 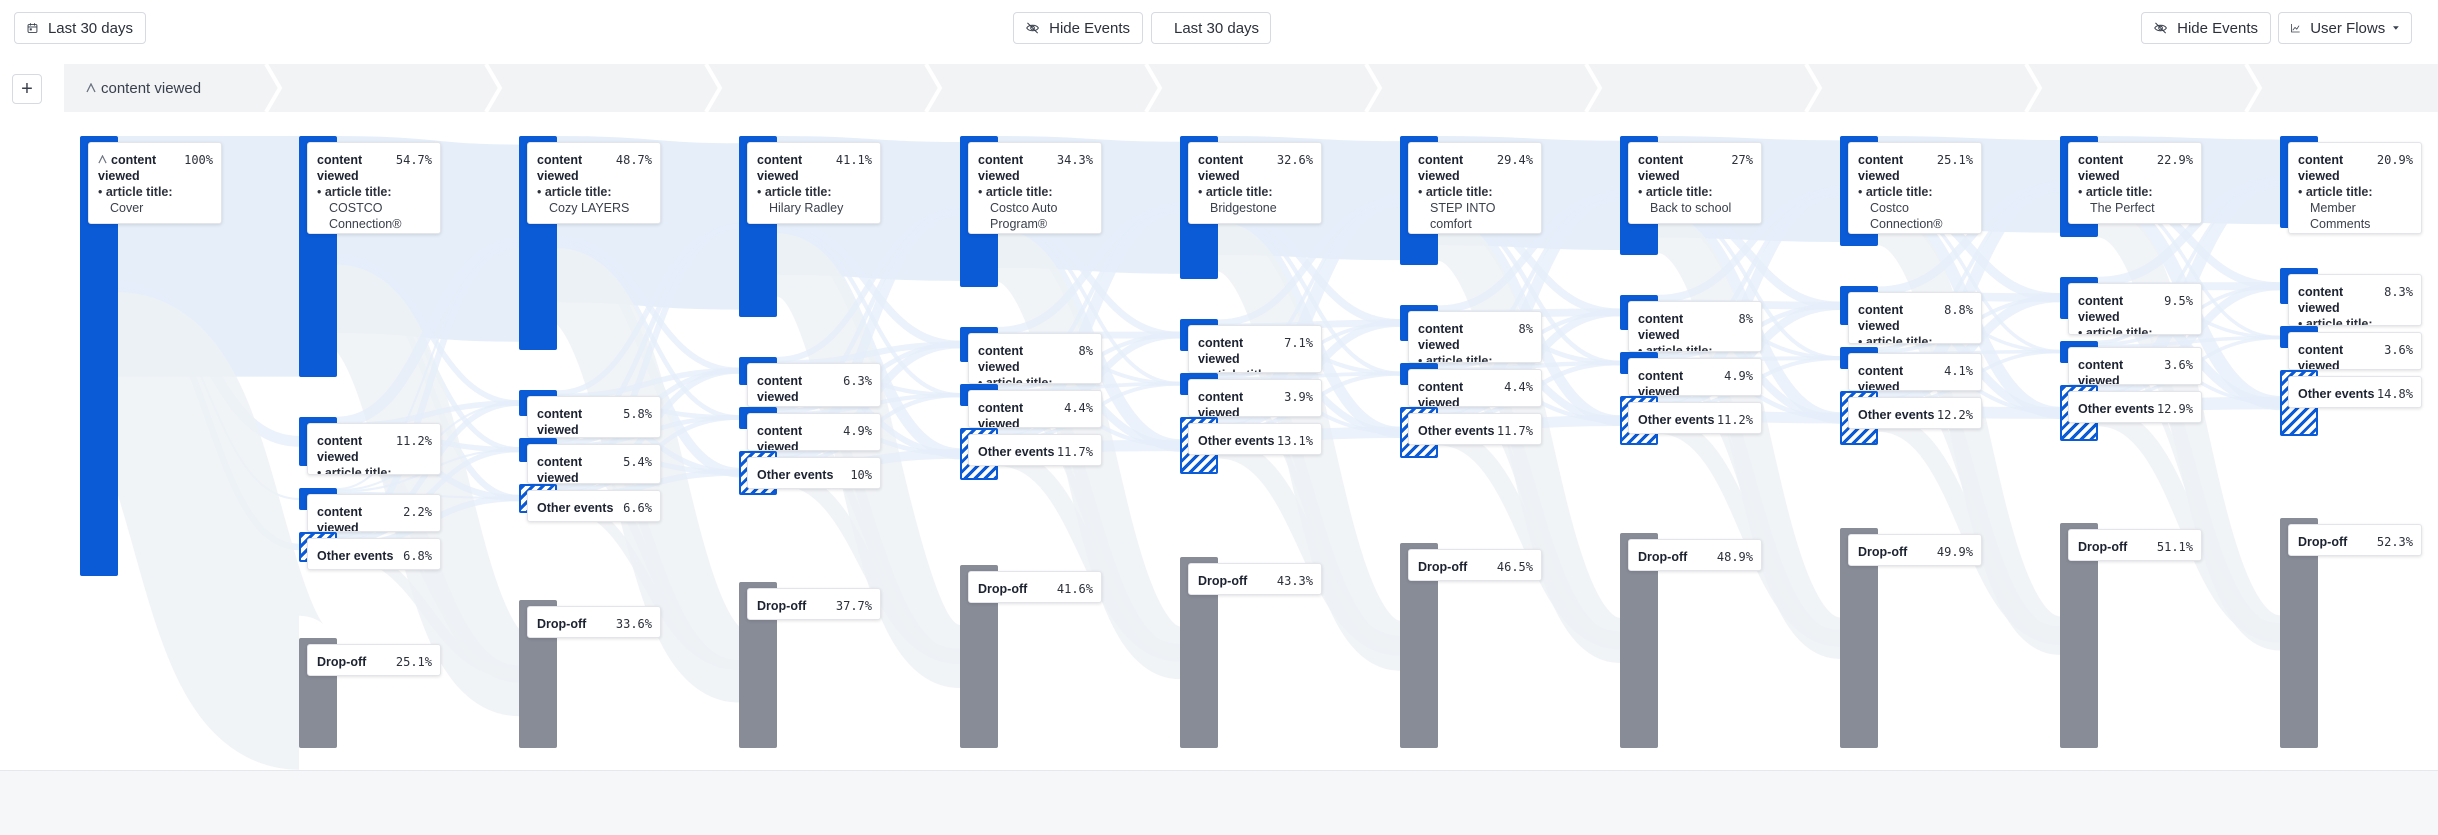 I want to click on event-node: content viewed5.8%• article title:Cover, so click(x=614, y=403).